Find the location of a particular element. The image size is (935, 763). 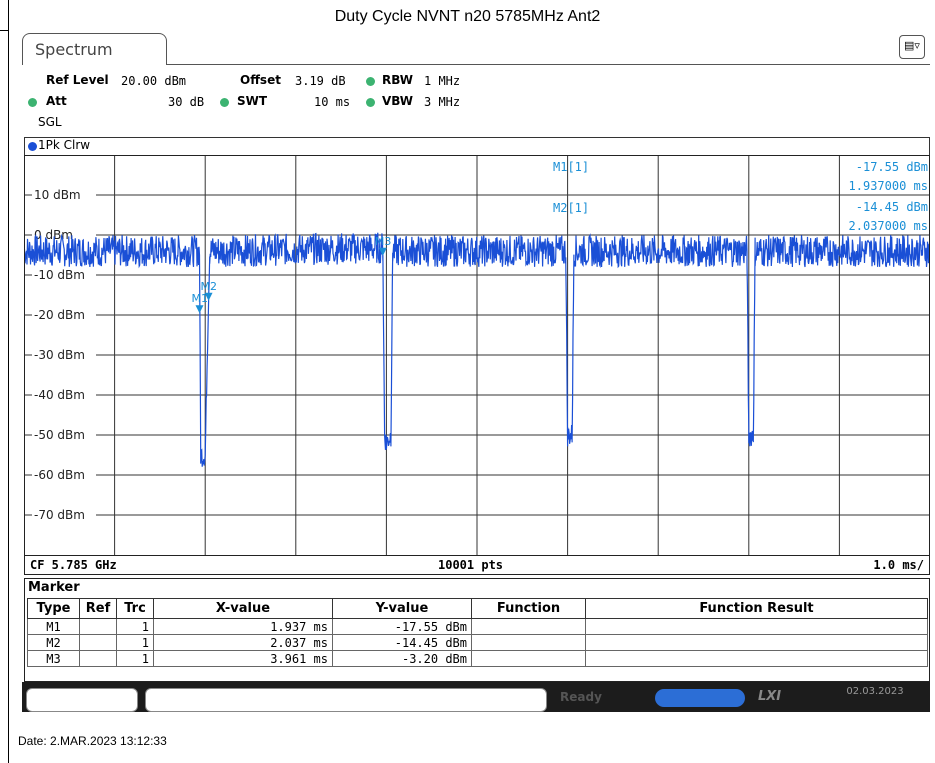

rbw-label: RBW is located at coordinates (397, 80).